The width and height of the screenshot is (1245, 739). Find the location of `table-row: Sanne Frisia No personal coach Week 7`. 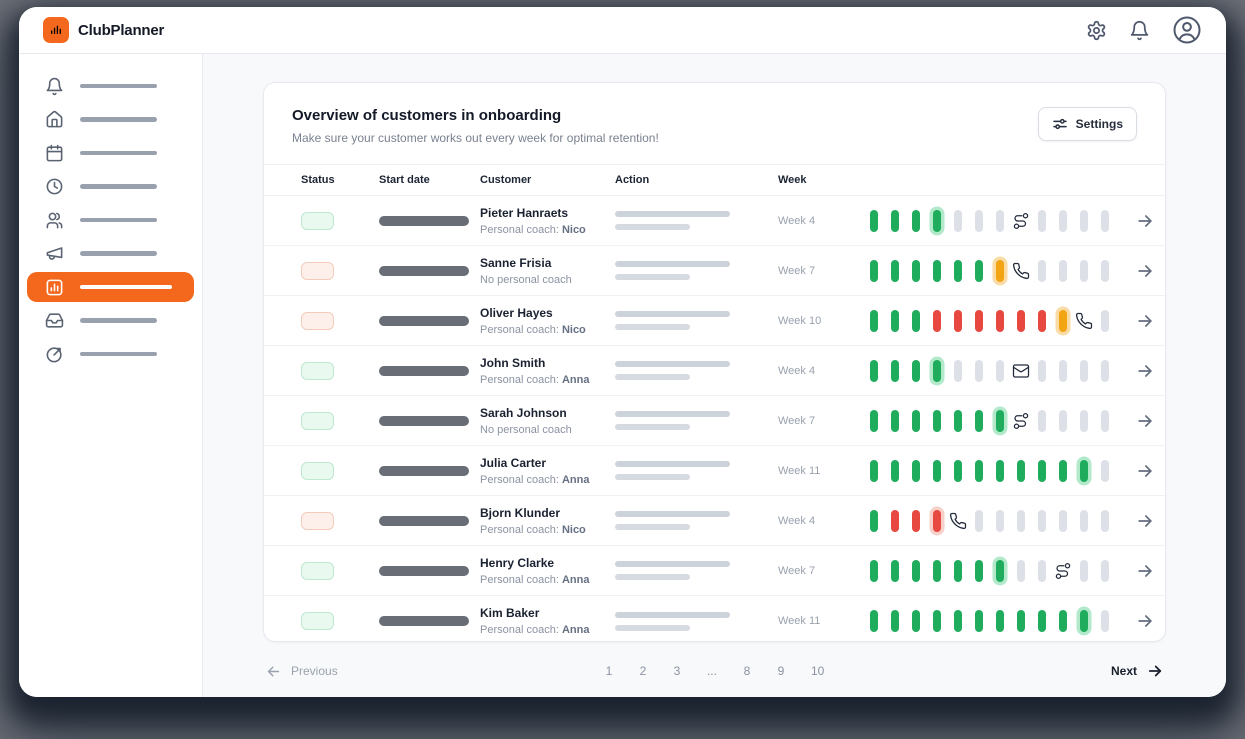

table-row: Sanne Frisia No personal coach Week 7 is located at coordinates (714, 271).